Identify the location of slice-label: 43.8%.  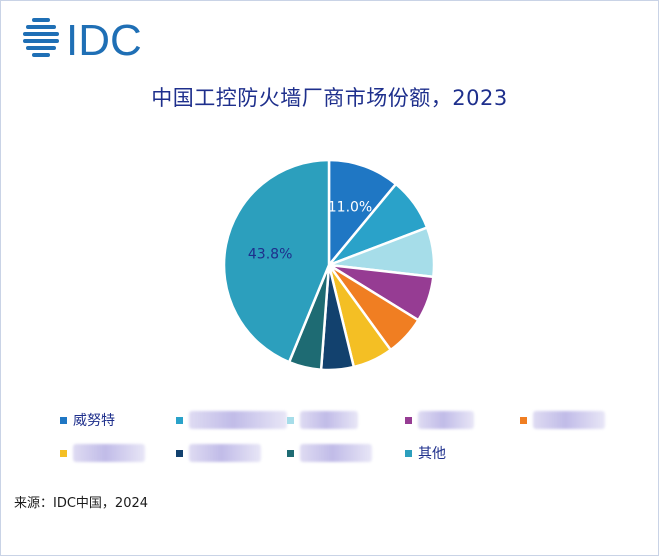
(270, 254).